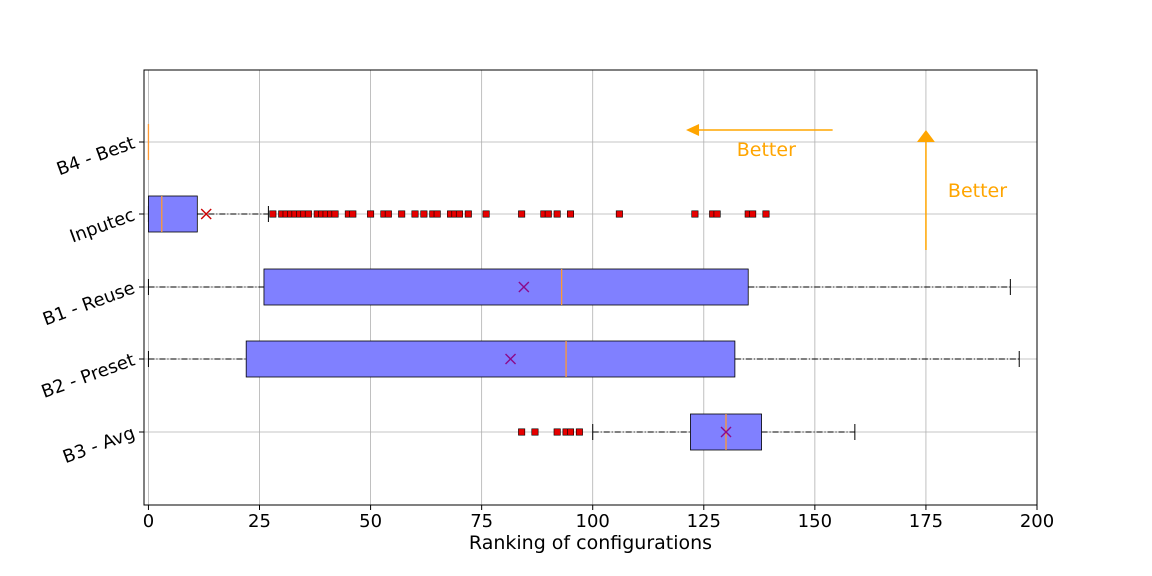 The width and height of the screenshot is (1152, 576). I want to click on x-tick-label: 0, so click(148, 521).